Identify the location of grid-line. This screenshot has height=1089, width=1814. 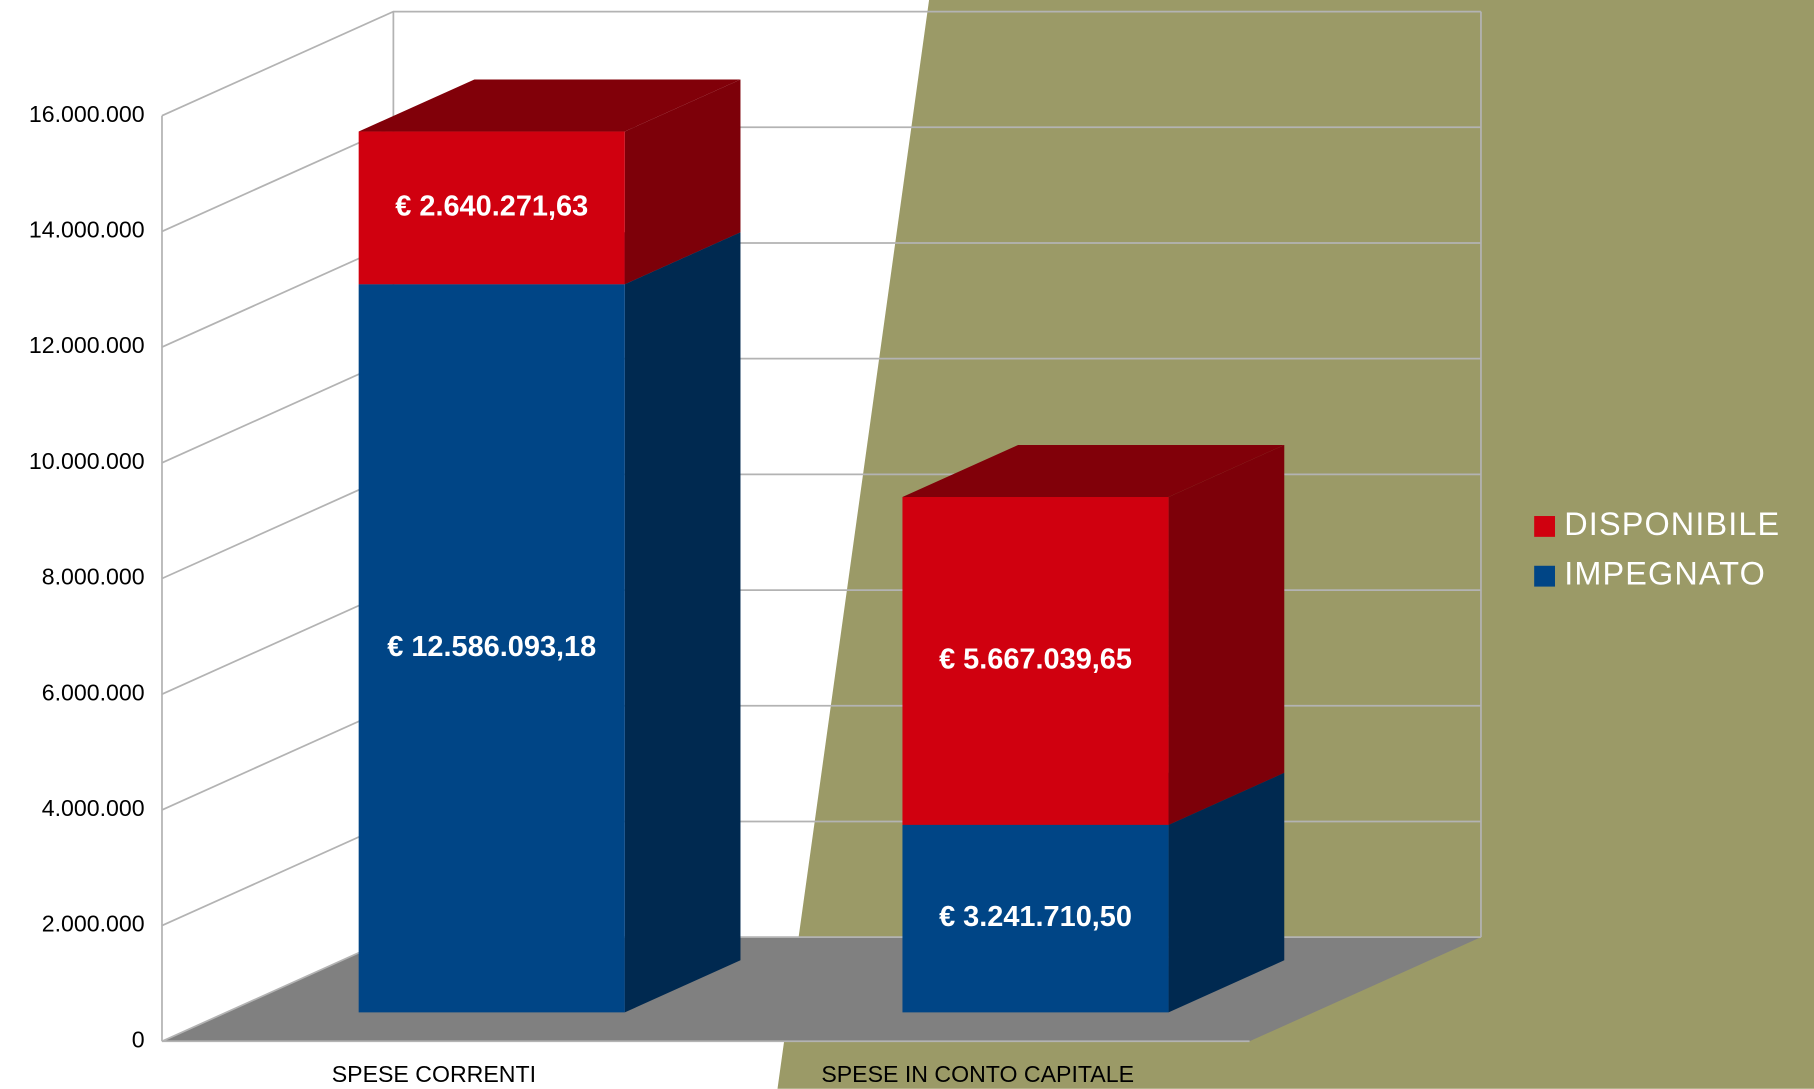
(821, 63).